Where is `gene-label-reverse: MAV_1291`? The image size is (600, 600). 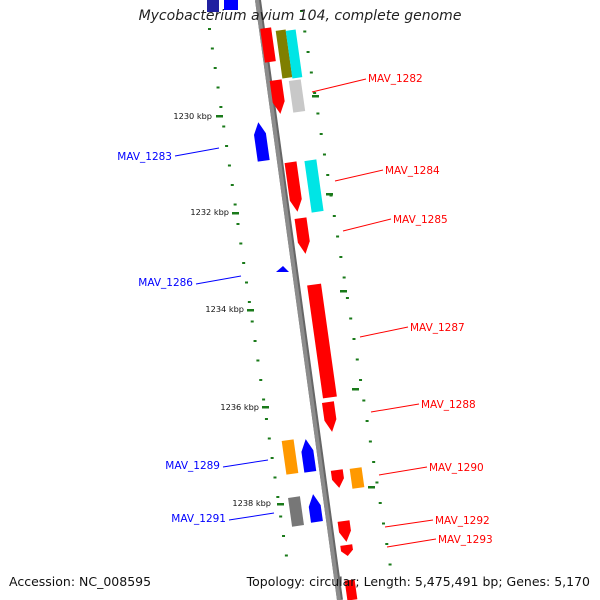 gene-label-reverse: MAV_1291 is located at coordinates (198, 519).